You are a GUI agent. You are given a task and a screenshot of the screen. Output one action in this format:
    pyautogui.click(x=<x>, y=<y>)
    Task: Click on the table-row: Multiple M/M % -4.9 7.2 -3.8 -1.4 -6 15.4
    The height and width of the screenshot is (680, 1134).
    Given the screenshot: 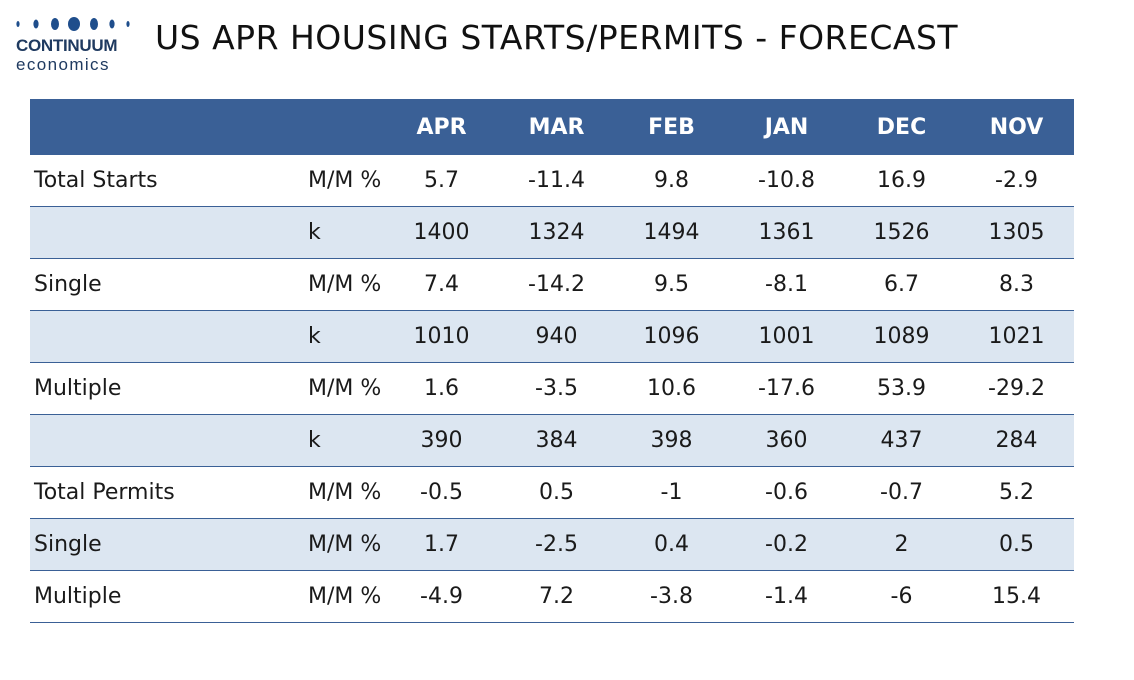 What is the action you would take?
    pyautogui.click(x=552, y=596)
    